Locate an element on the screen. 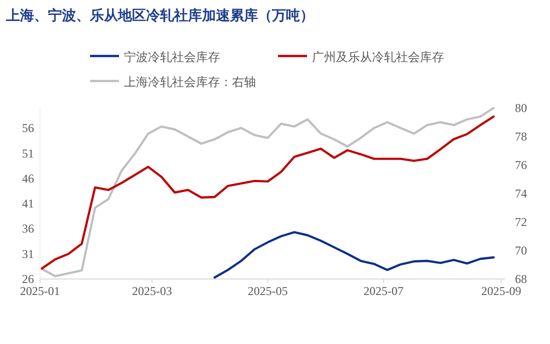  y2-tick-label: 70 is located at coordinates (521, 251).